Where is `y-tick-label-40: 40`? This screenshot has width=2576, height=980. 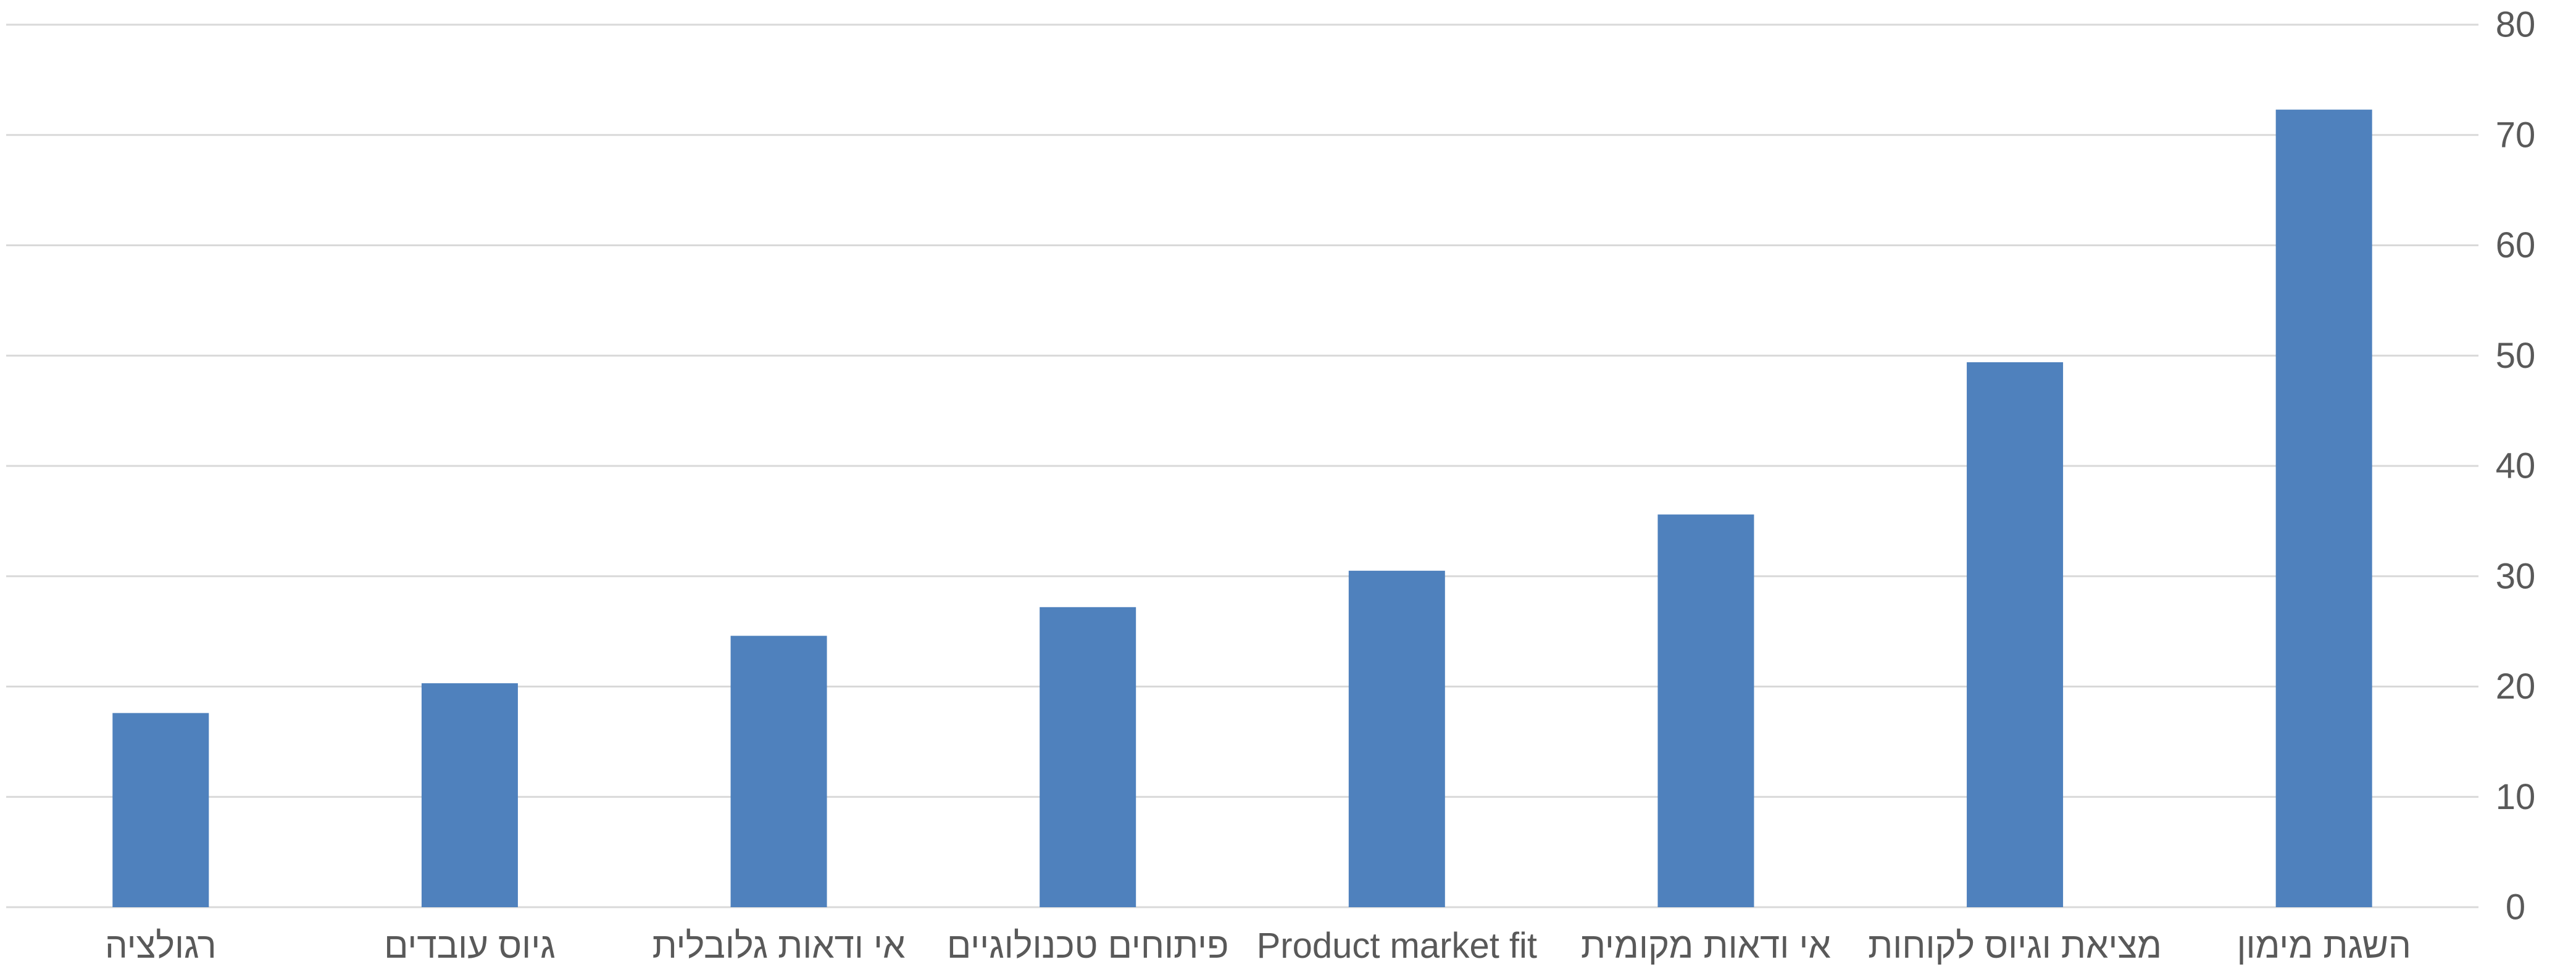 y-tick-label-40: 40 is located at coordinates (2516, 466).